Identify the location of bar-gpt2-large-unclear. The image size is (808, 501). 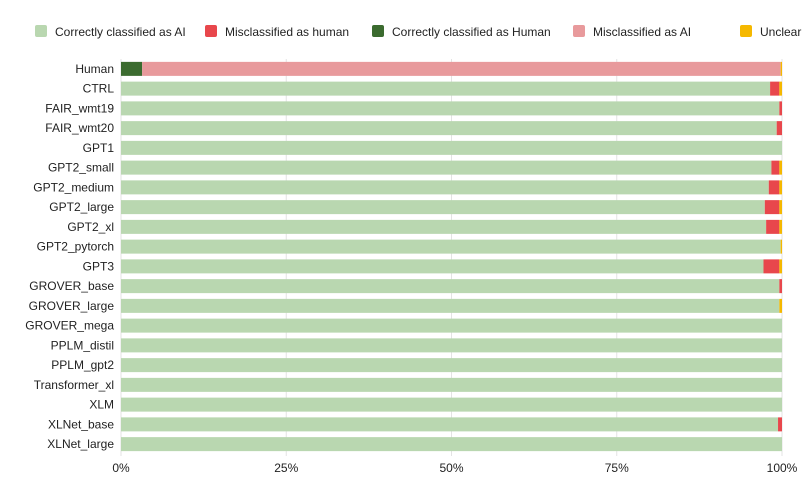
(780, 207).